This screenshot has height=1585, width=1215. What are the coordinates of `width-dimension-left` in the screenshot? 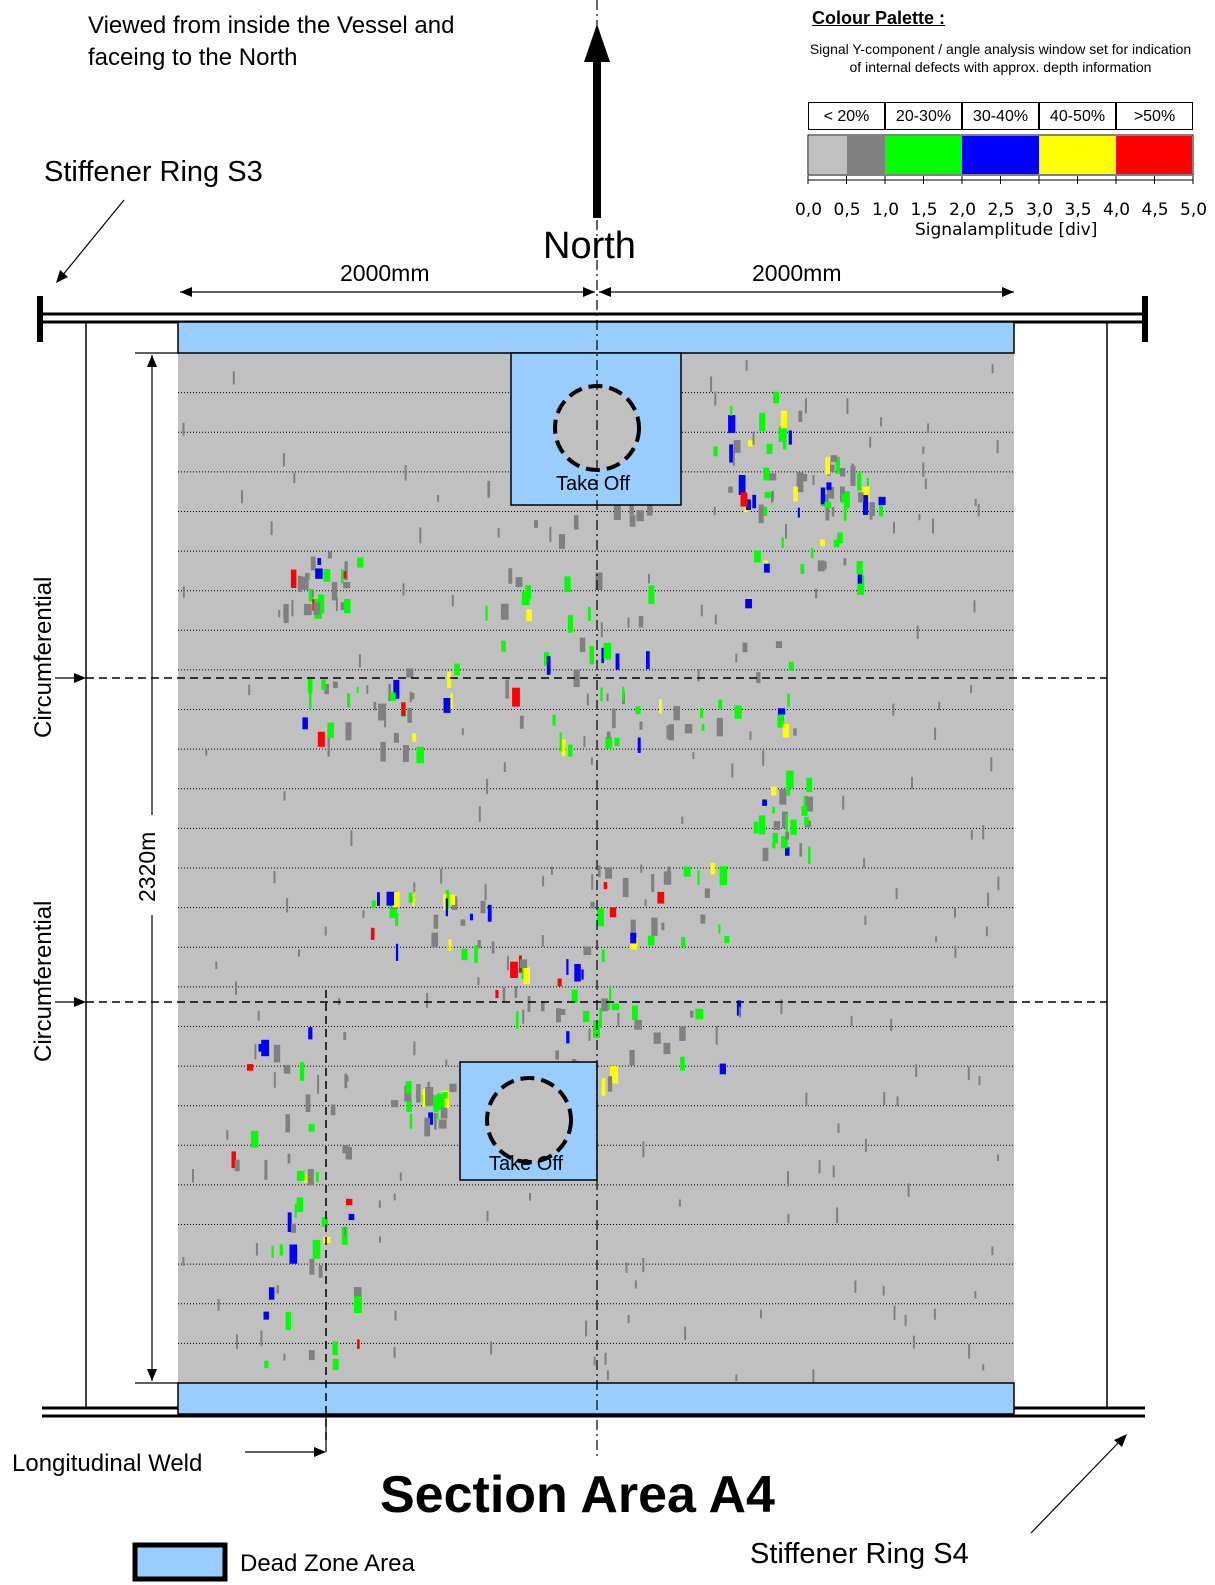 It's located at (387, 292).